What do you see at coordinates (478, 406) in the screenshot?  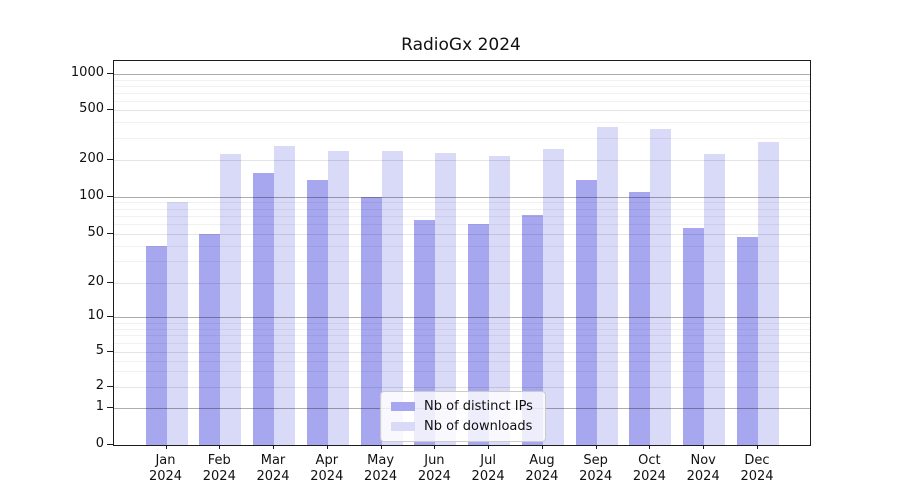 I see `legend-label-distinct-ips: Nb of distinct IPs` at bounding box center [478, 406].